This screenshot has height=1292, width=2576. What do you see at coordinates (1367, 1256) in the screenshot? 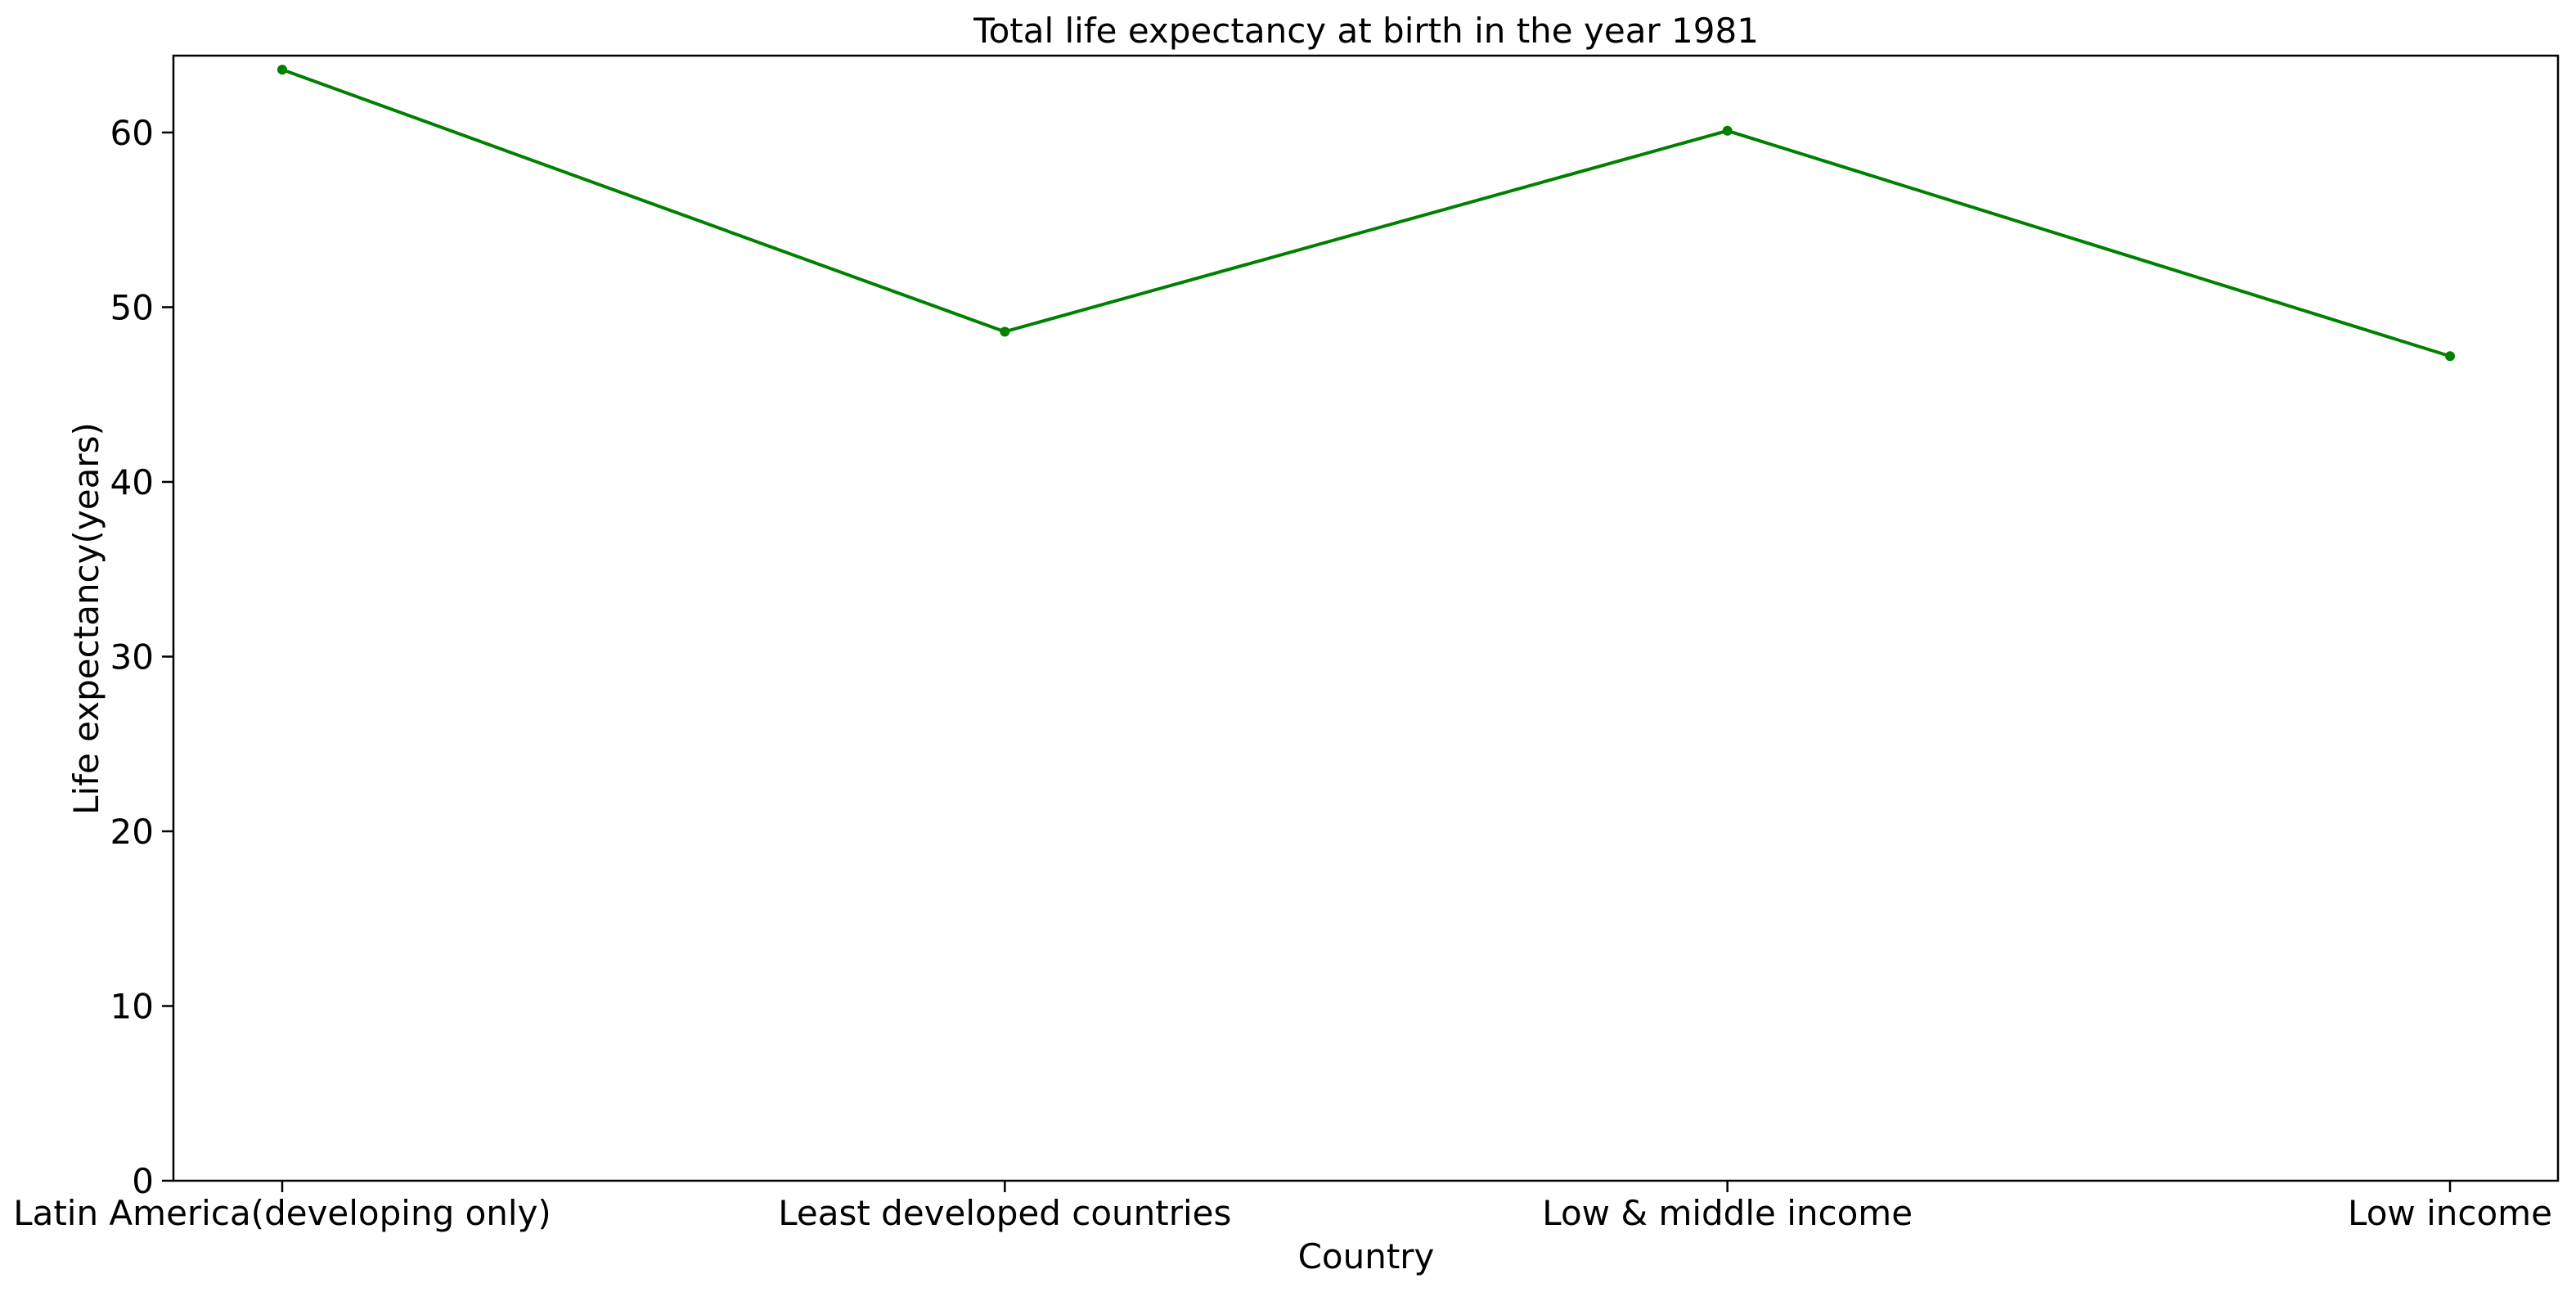
I see `x-axis-label: Country` at bounding box center [1367, 1256].